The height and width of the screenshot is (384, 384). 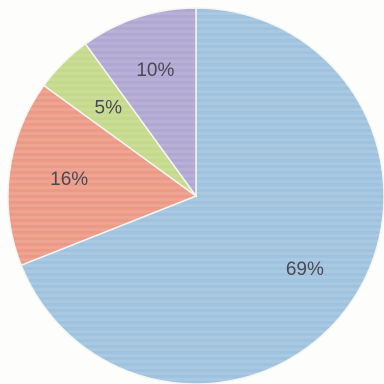 What do you see at coordinates (69, 179) in the screenshot?
I see `pie-slice-label: 16%` at bounding box center [69, 179].